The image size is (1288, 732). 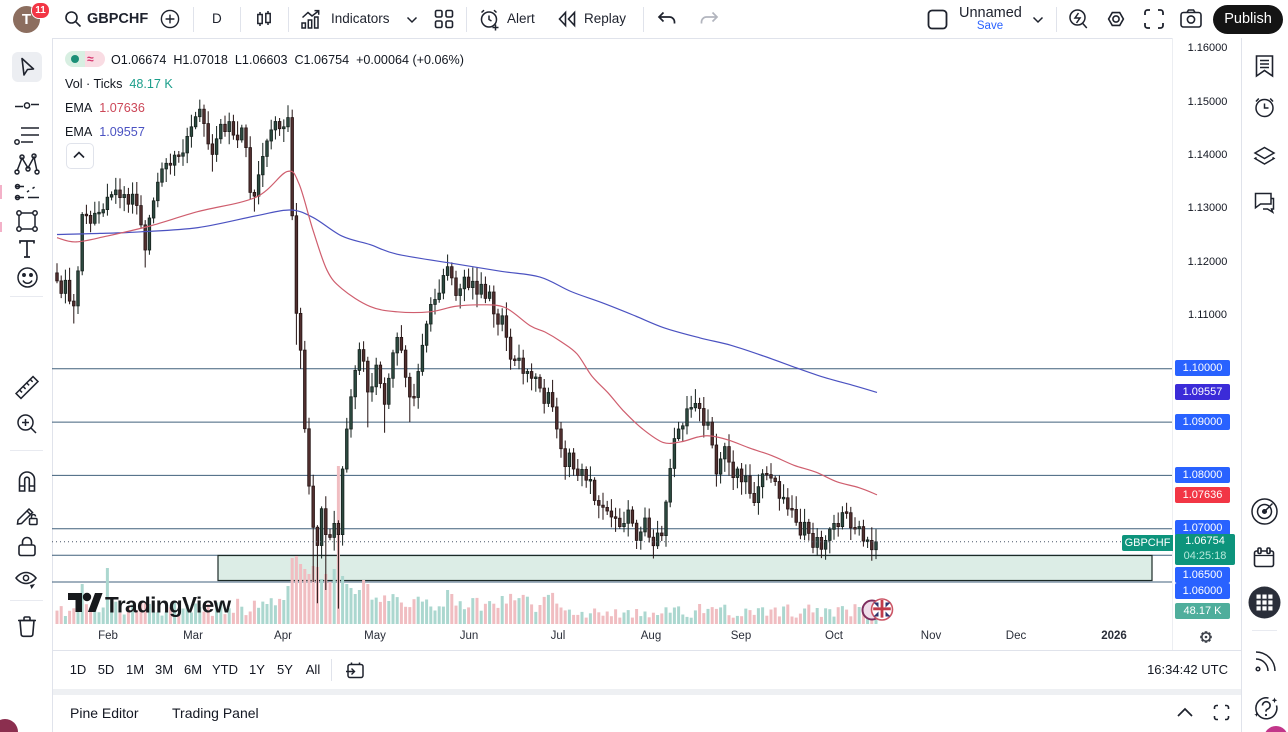 What do you see at coordinates (469, 636) in the screenshot?
I see `svg-text: Jun` at bounding box center [469, 636].